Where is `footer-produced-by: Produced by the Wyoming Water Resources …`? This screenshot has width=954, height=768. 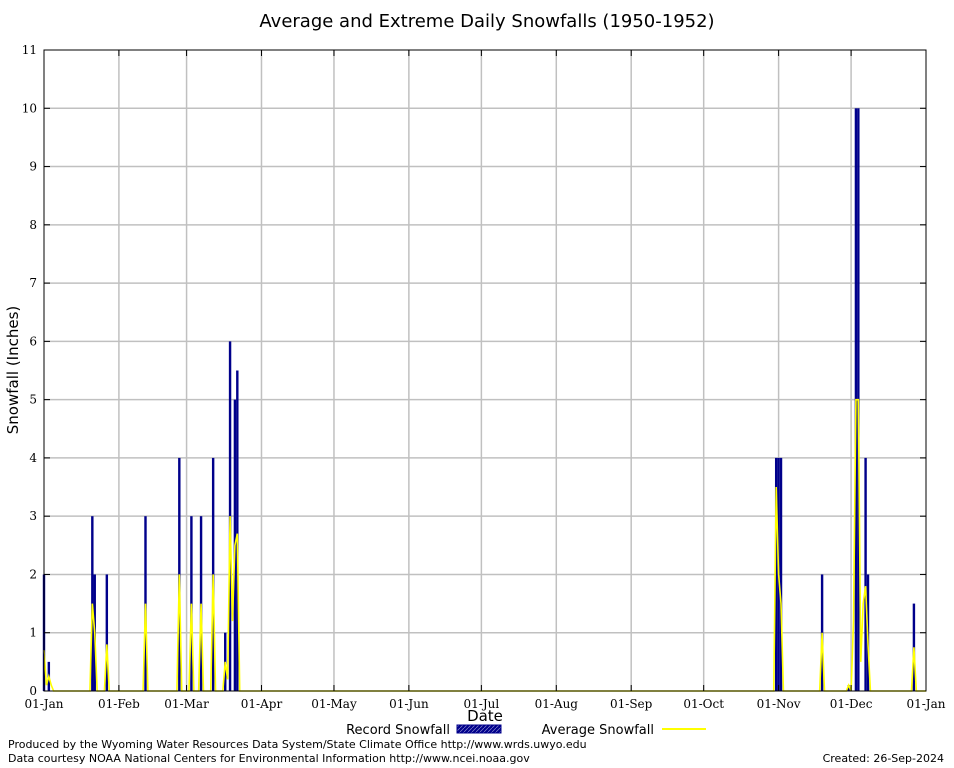 footer-produced-by: Produced by the Wyoming Water Resources … is located at coordinates (297, 744).